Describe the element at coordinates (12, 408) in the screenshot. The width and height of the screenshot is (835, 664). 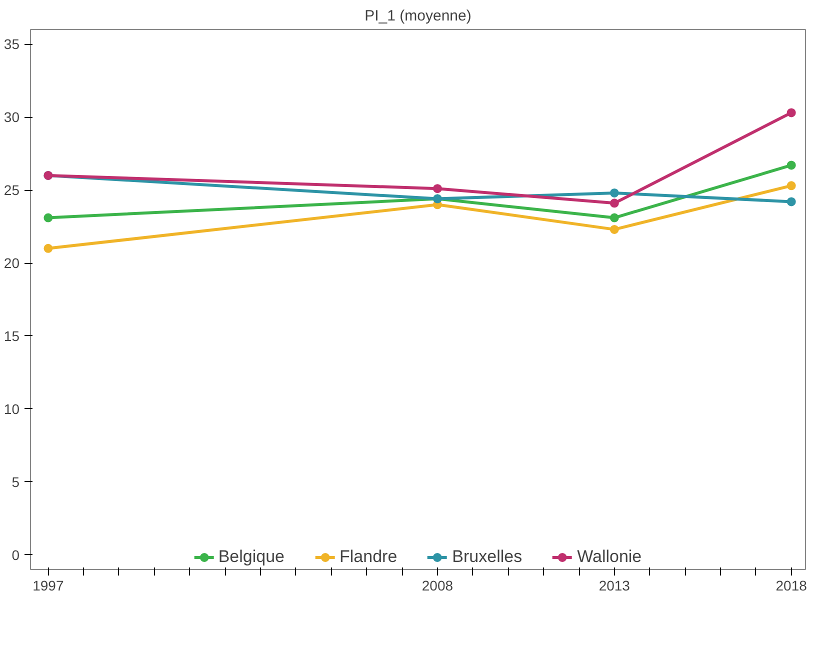
I see `y-tick-label: 10` at that location.